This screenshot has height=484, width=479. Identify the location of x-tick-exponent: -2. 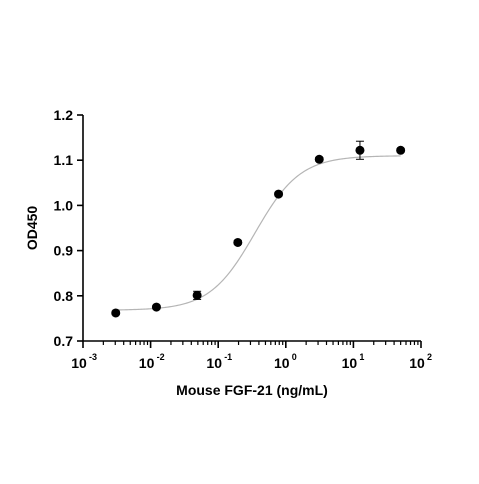
(161, 357).